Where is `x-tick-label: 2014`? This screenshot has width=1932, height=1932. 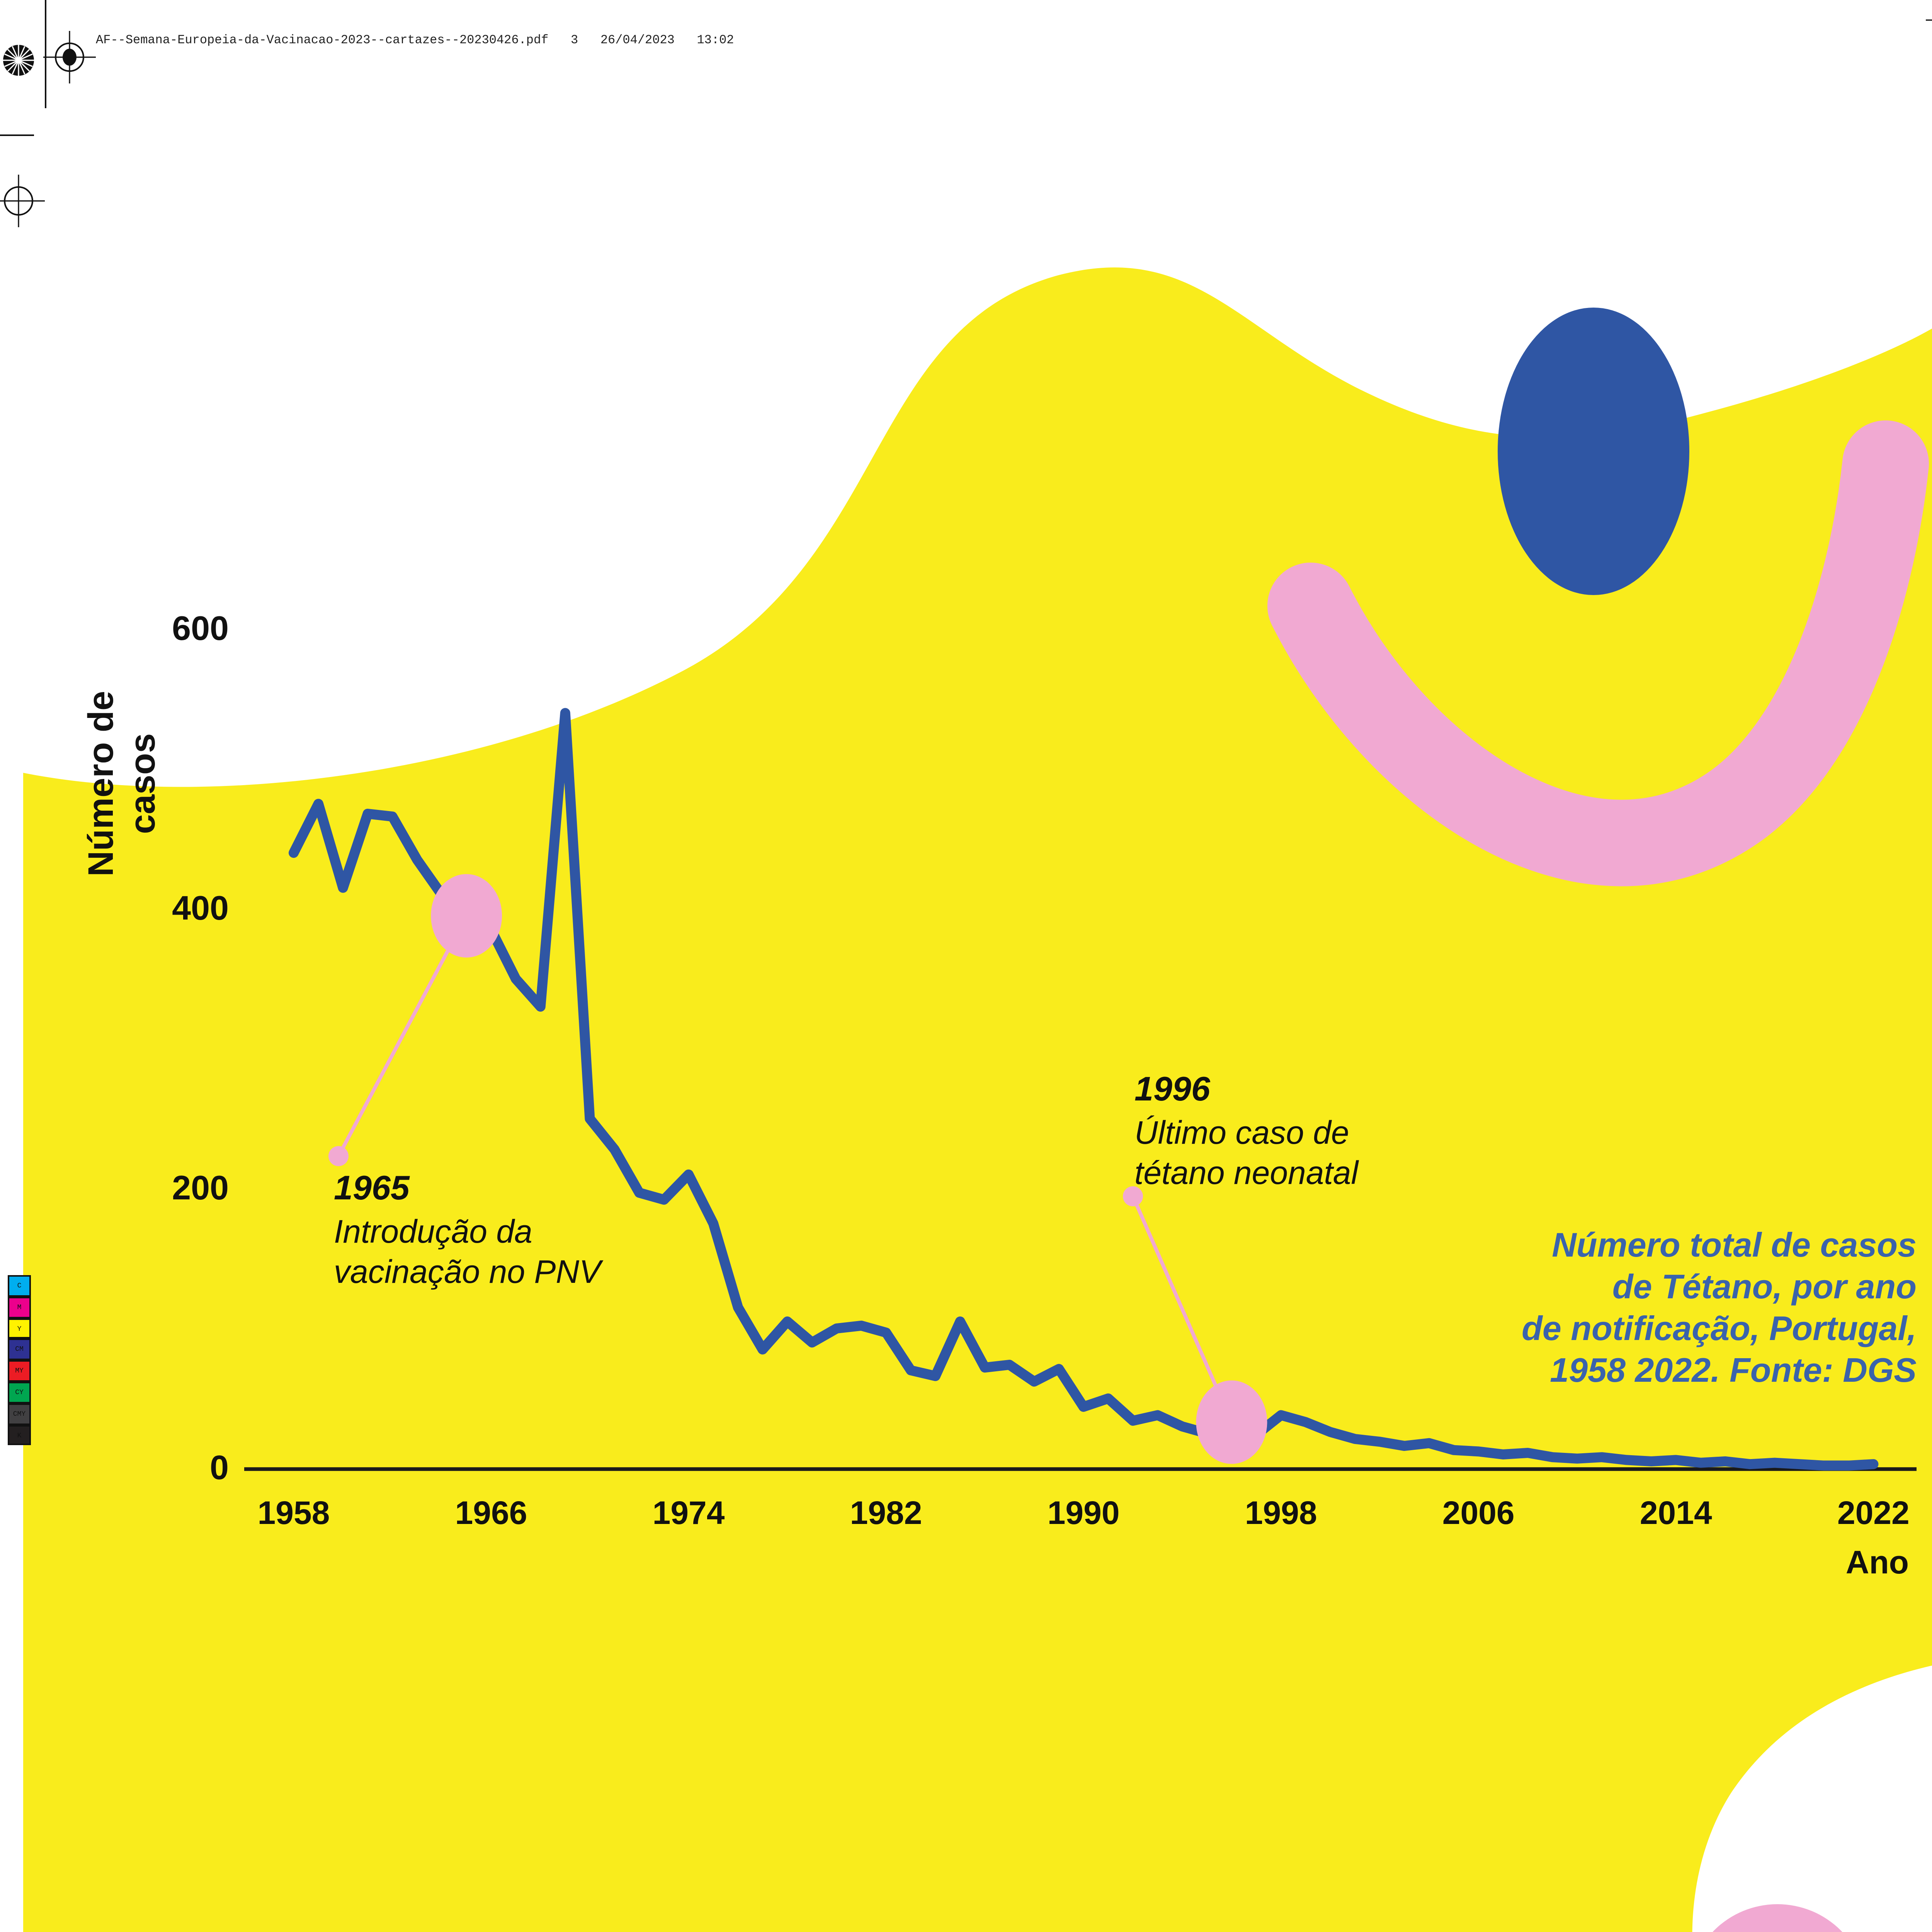
x-tick-label: 2014 is located at coordinates (1675, 1514).